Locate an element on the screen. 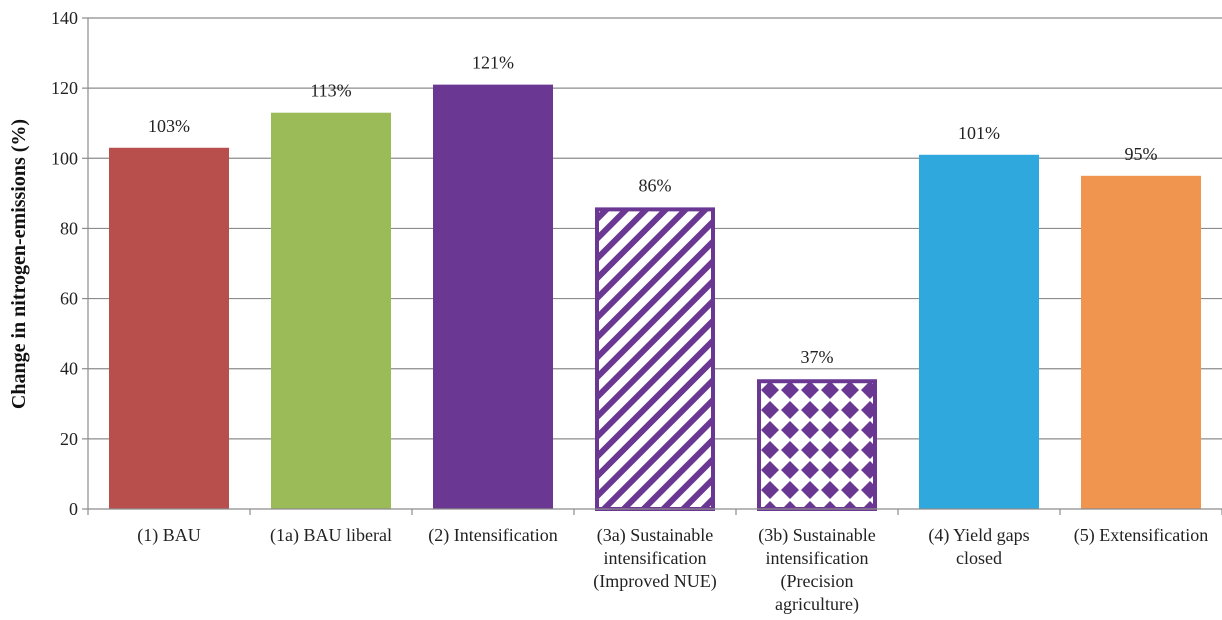 This screenshot has height=620, width=1222. x-category-label: (1a) BAU liberal is located at coordinates (331, 535).